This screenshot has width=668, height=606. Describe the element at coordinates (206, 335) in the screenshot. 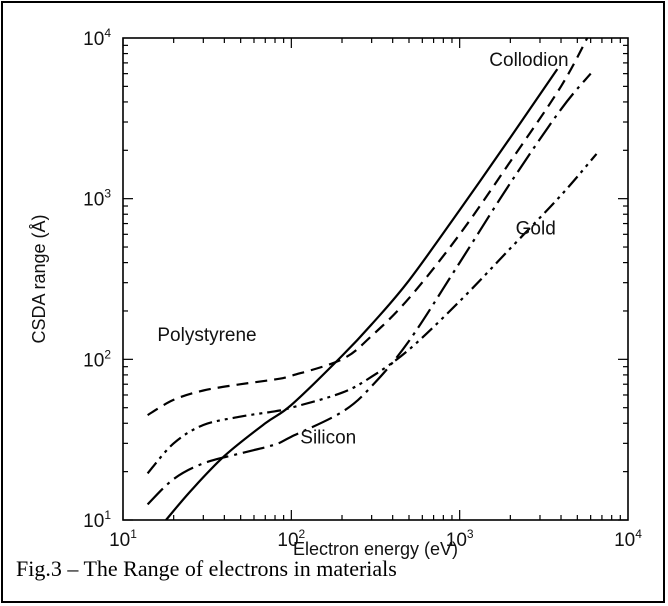

I see `label-polystyrene: Polystyrene` at that location.